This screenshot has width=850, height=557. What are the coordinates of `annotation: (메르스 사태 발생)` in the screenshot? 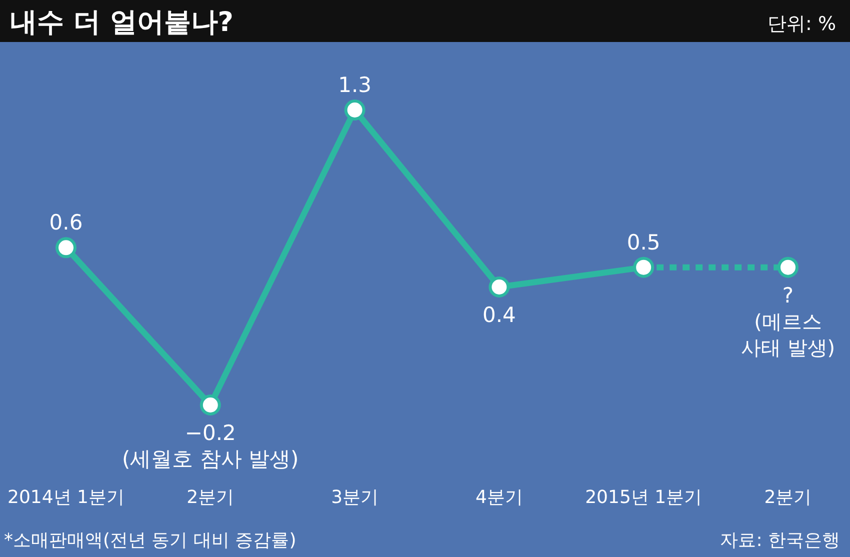 It's located at (788, 334).